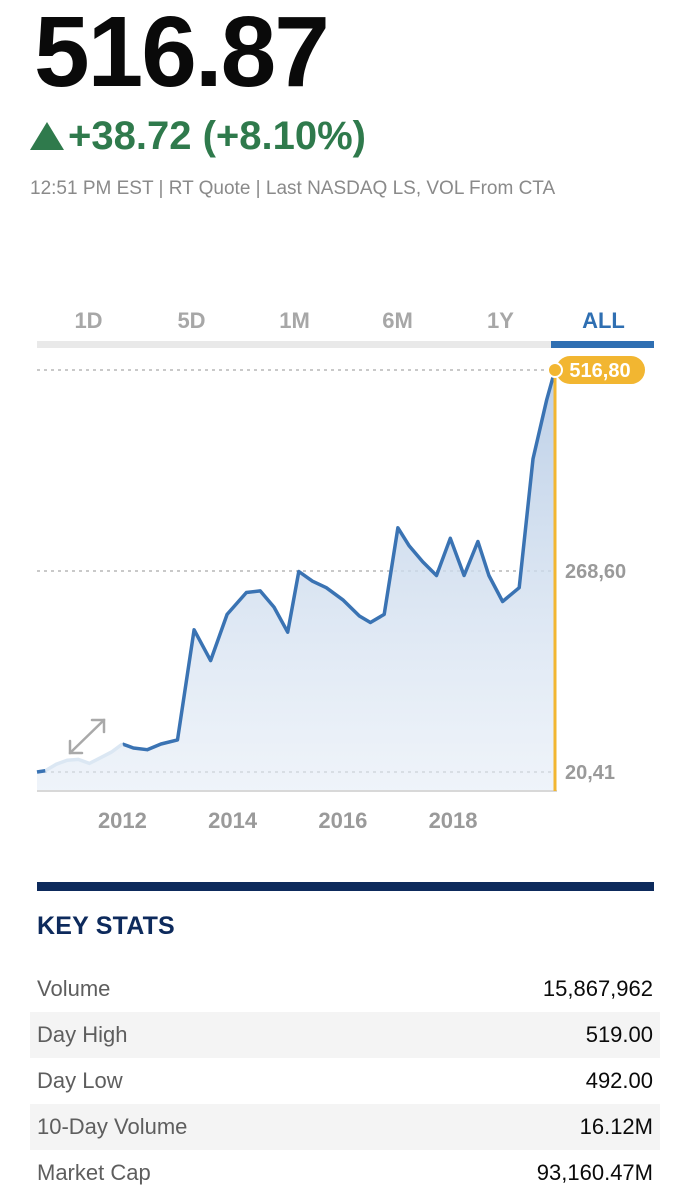  Describe the element at coordinates (345, 1127) in the screenshot. I see `key-stat-row: 10-Day Volume 16.12M` at that location.